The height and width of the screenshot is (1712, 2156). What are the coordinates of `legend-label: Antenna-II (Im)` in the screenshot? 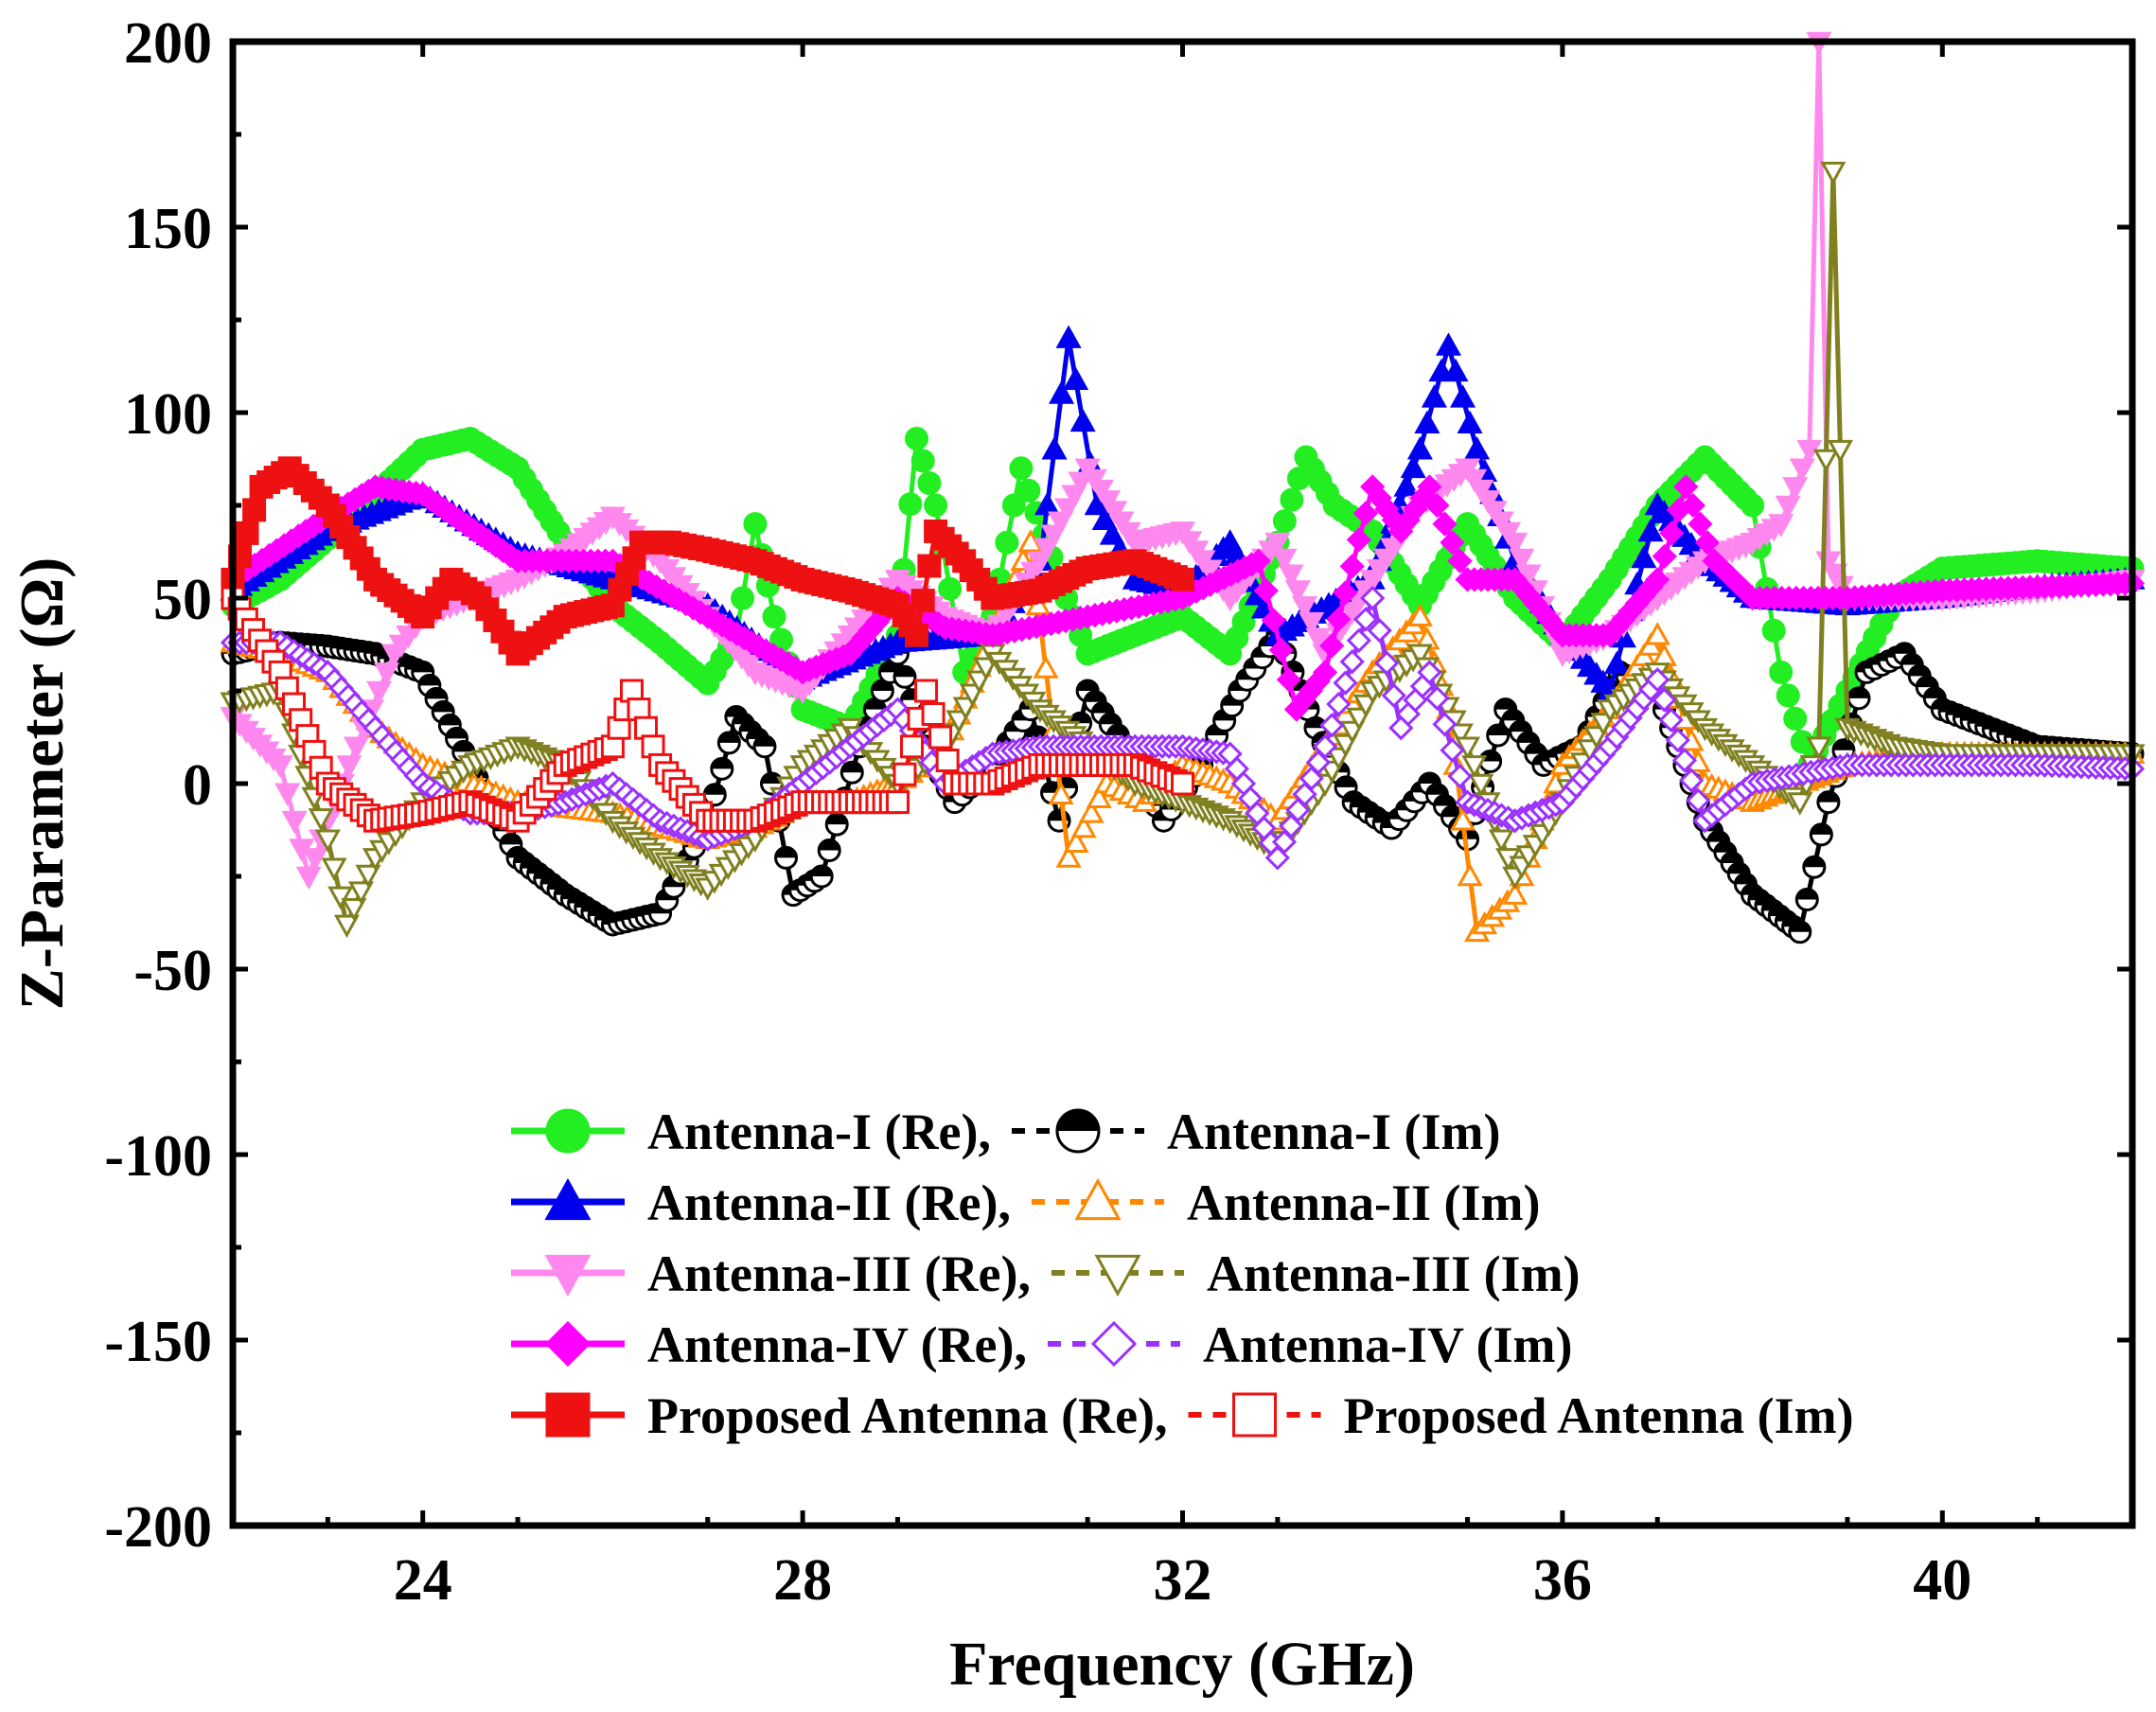 It's located at (1364, 1202).